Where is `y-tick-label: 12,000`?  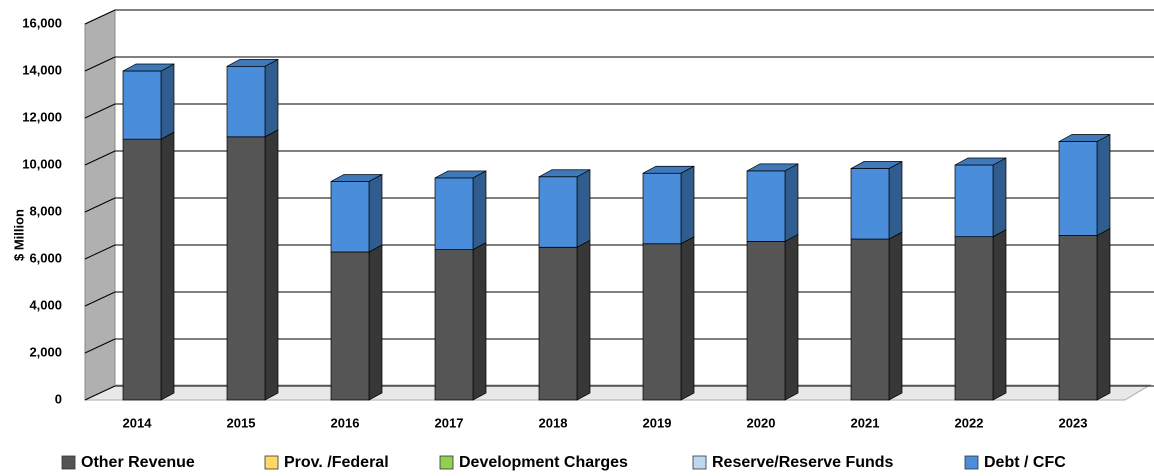
y-tick-label: 12,000 is located at coordinates (42, 116).